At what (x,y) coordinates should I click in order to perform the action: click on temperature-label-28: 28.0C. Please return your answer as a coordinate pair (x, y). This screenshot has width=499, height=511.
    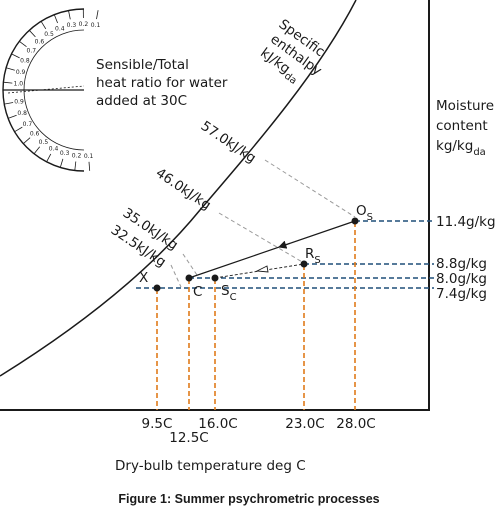
    Looking at the image, I should click on (356, 424).